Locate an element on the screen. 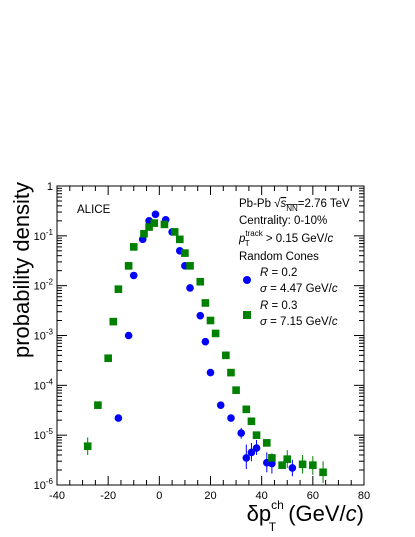 The width and height of the screenshot is (415, 537). y-tick-label: 1 is located at coordinates (50, 187).